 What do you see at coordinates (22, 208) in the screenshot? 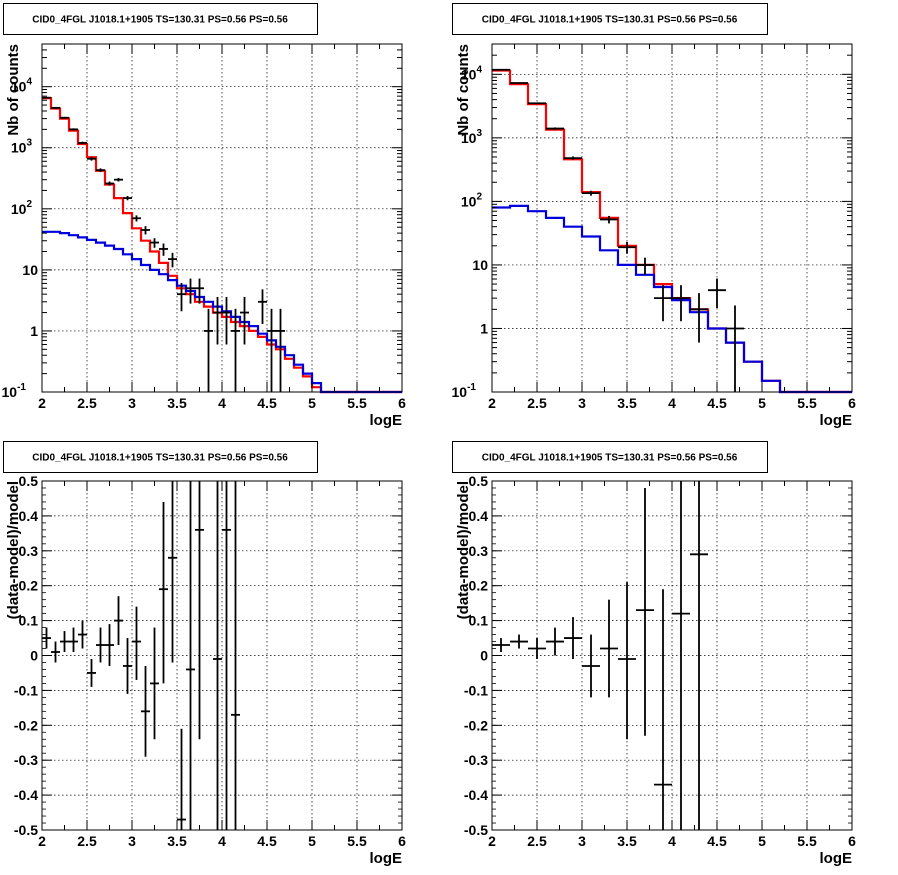
I see `y-tick-label: 10²` at bounding box center [22, 208].